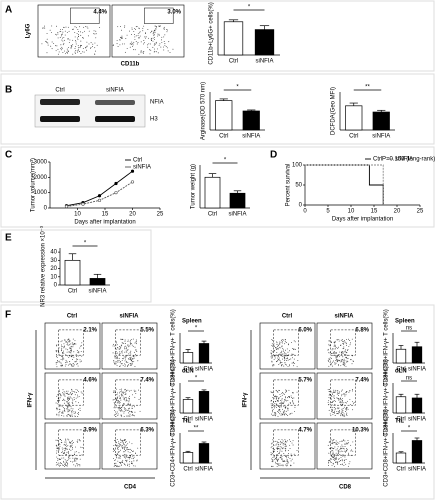  I want to click on panel-frame, so click(76, 266).